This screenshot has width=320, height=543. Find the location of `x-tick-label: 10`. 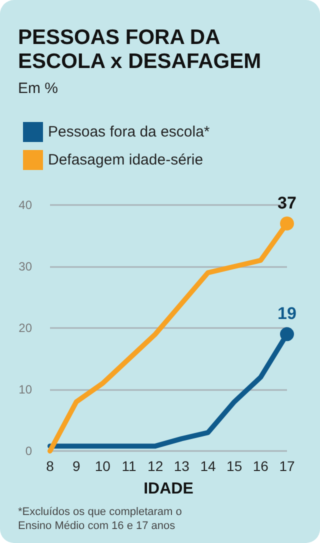

x-tick-label: 10 is located at coordinates (102, 466).